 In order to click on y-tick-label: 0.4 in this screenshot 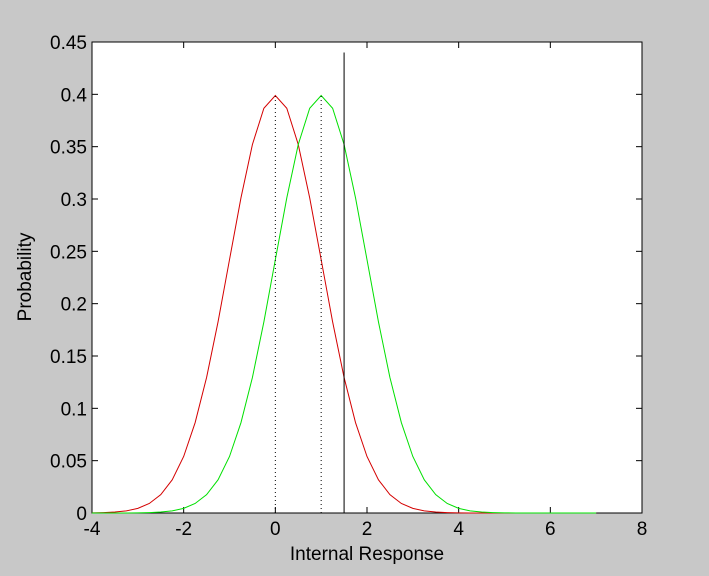, I will do `click(74, 95)`.